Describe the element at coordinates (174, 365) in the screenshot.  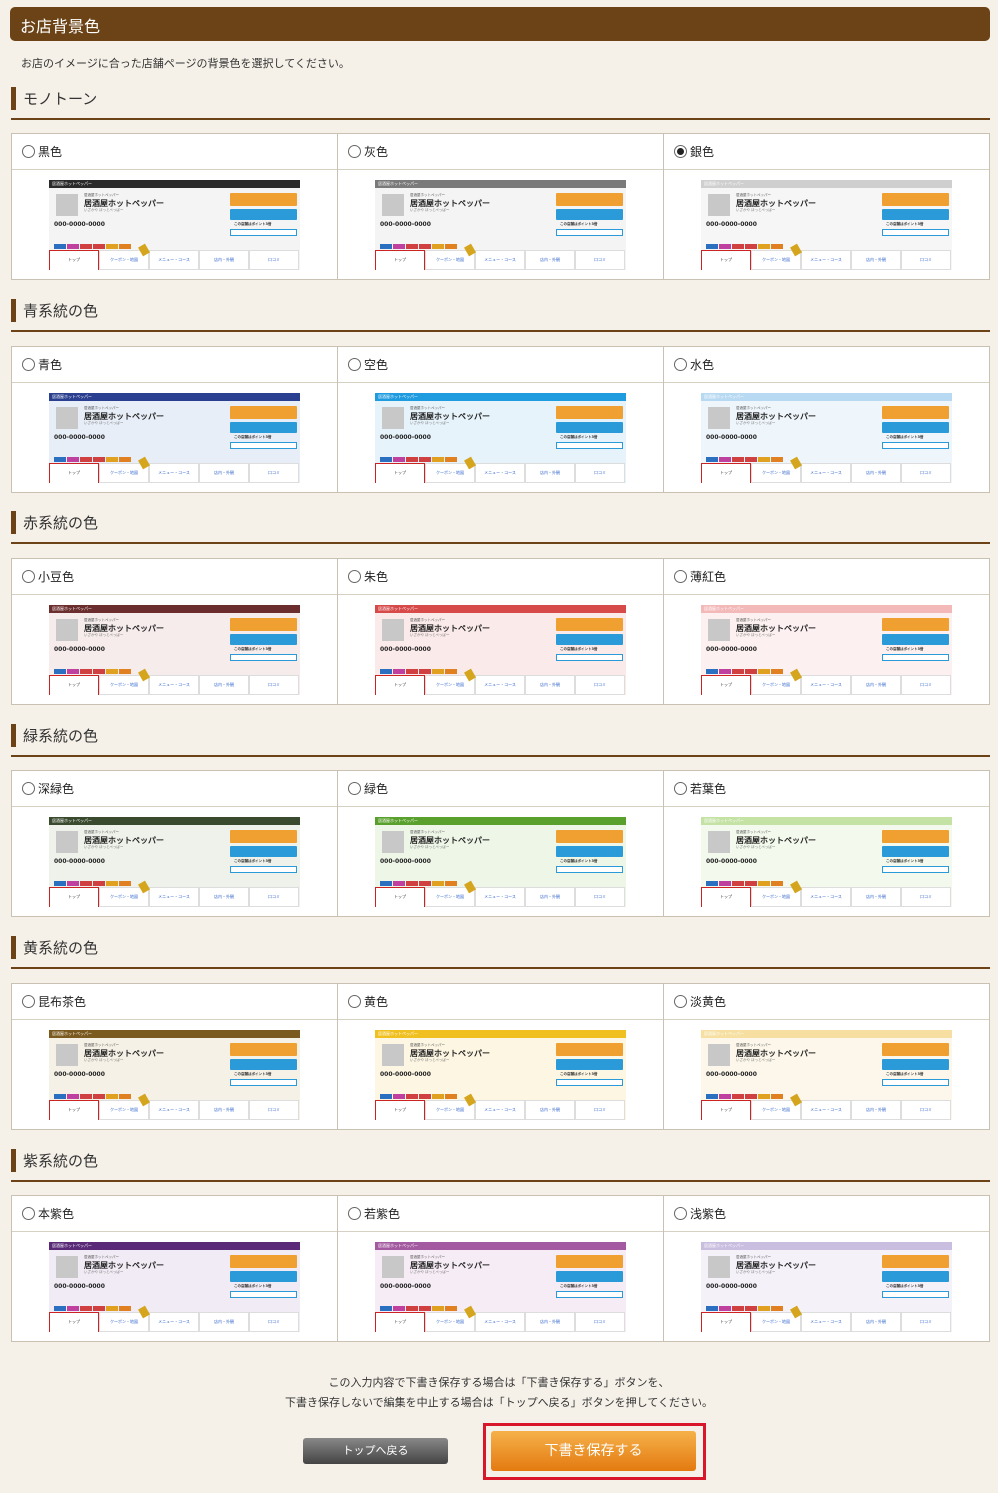
I see `color-option-label-row: 青色` at that location.